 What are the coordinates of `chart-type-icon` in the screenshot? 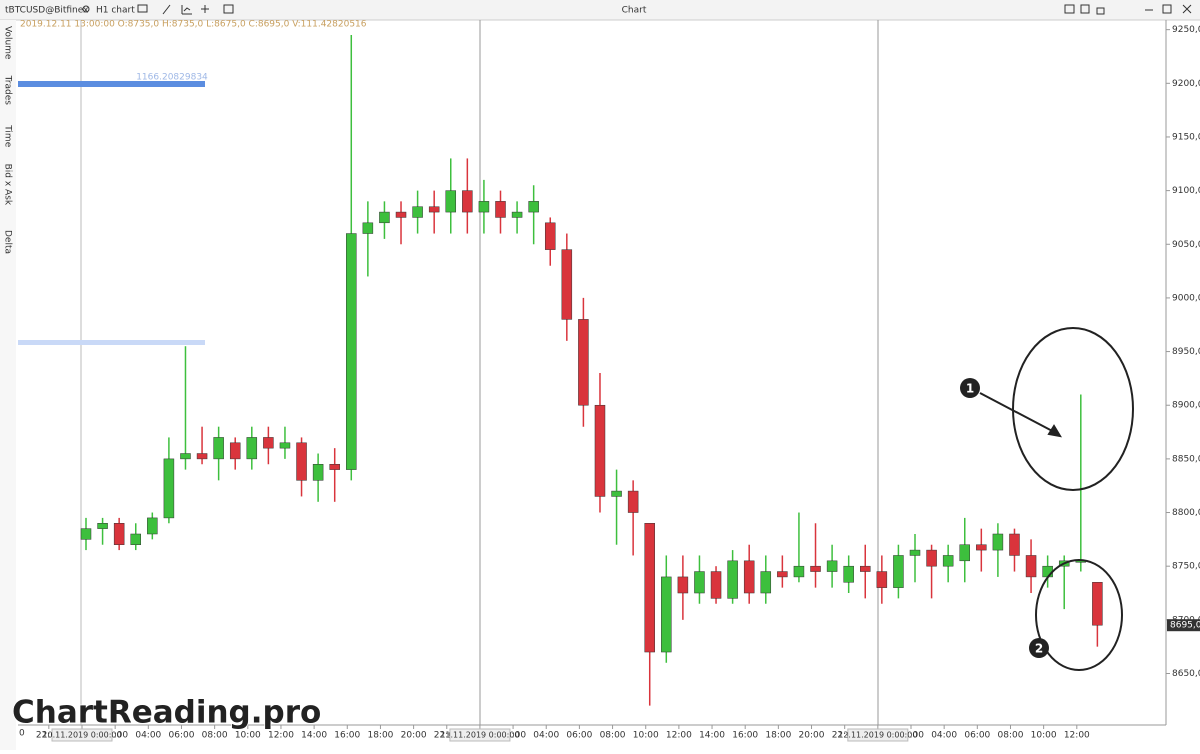 It's located at (142, 8).